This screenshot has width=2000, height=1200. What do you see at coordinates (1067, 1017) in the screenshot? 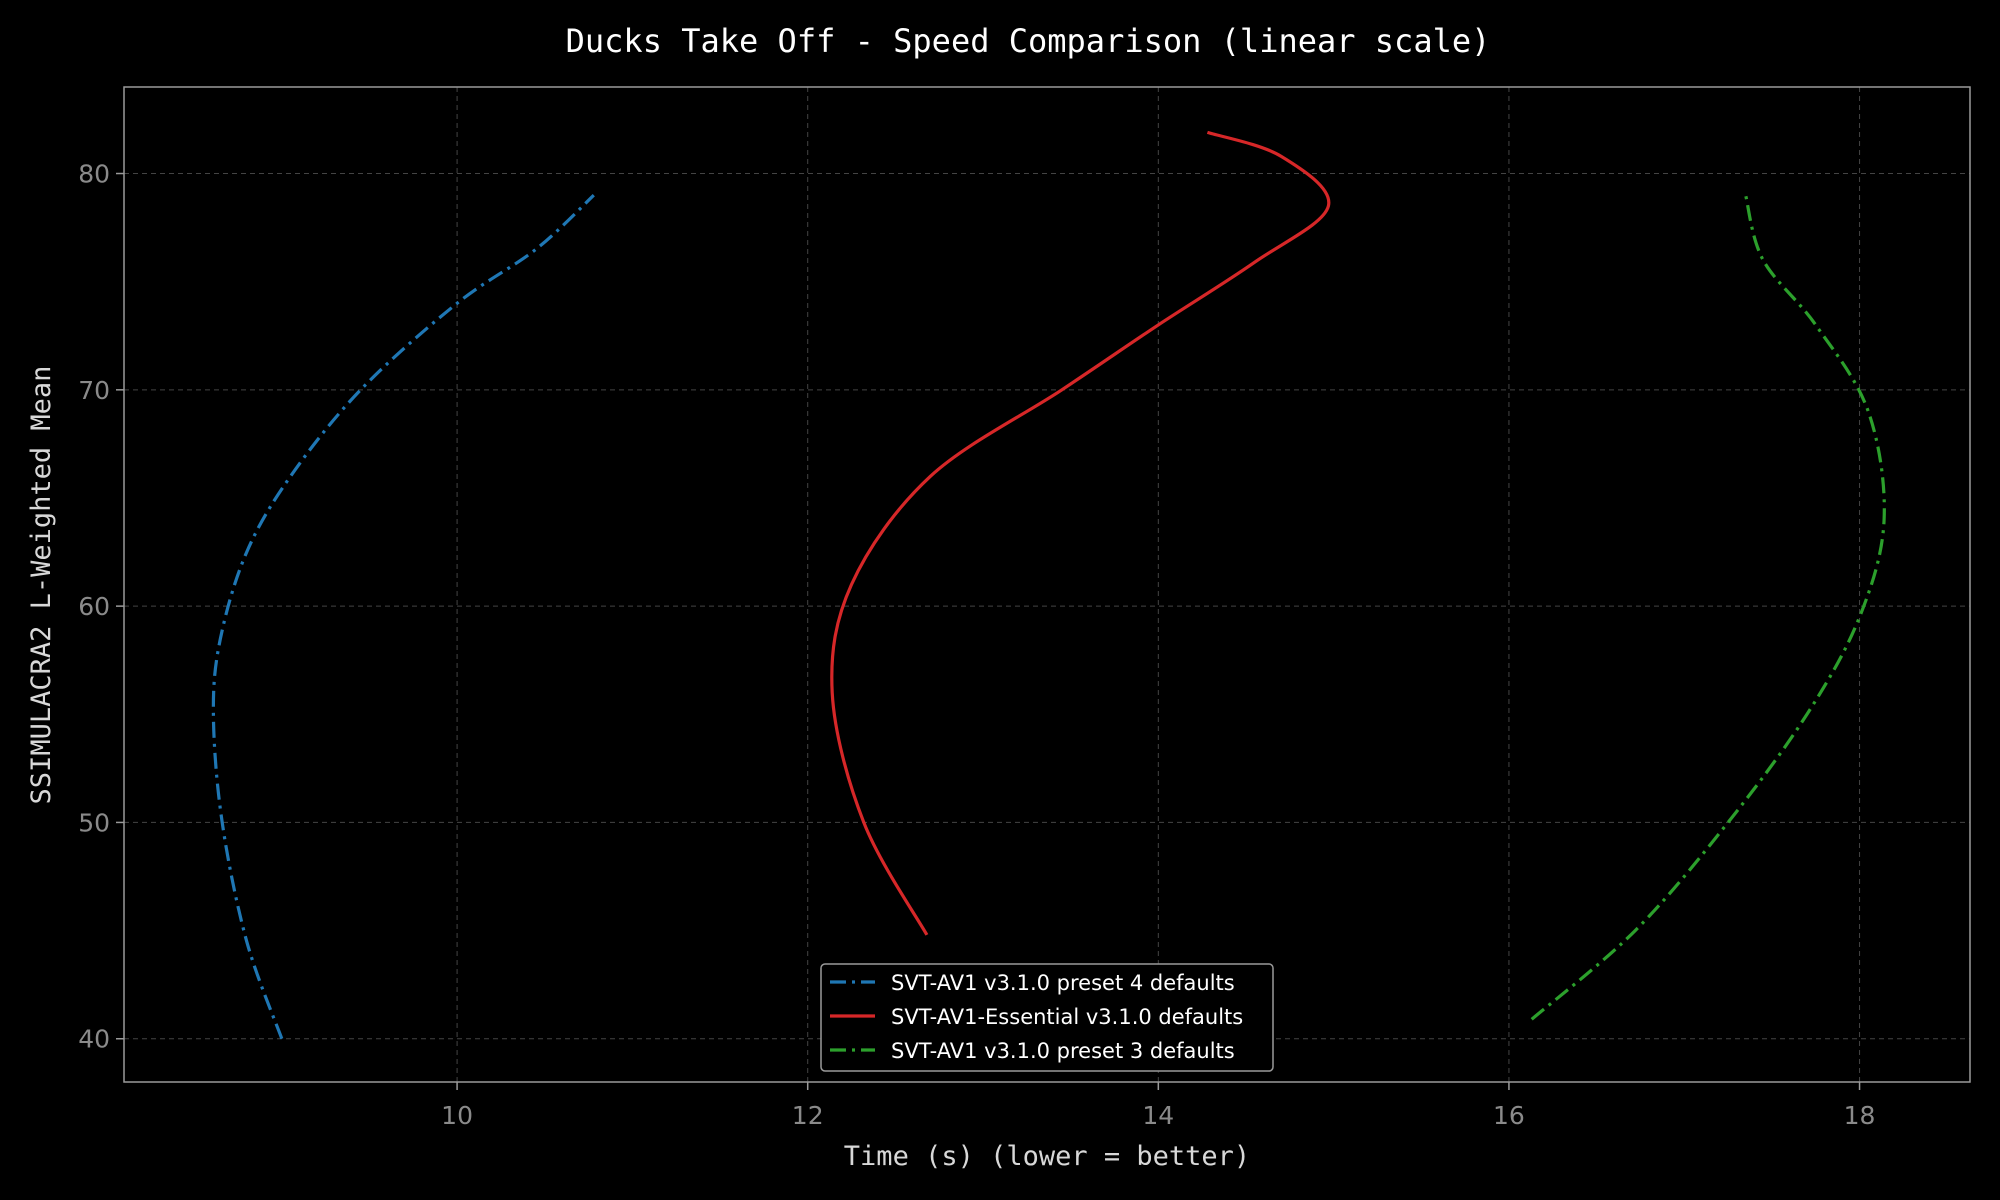
I see `legend-label-2: SVT-AV1-Essential v3.1.0 defaults` at bounding box center [1067, 1017].